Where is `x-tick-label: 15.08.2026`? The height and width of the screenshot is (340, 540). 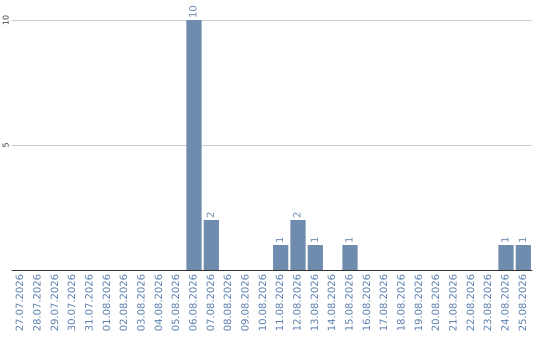 x-tick-label: 15.08.2026 is located at coordinates (350, 303).